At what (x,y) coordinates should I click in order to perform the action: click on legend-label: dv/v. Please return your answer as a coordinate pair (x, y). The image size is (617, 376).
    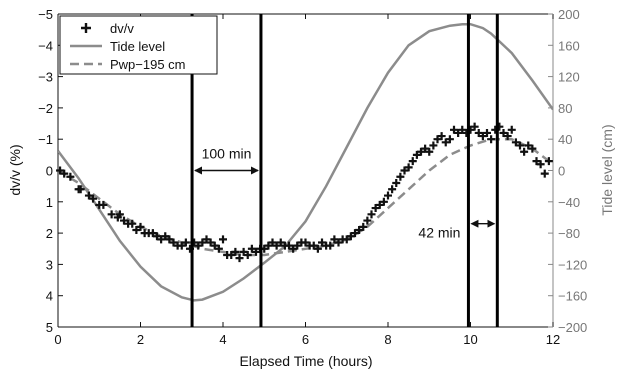
    Looking at the image, I should click on (122, 28).